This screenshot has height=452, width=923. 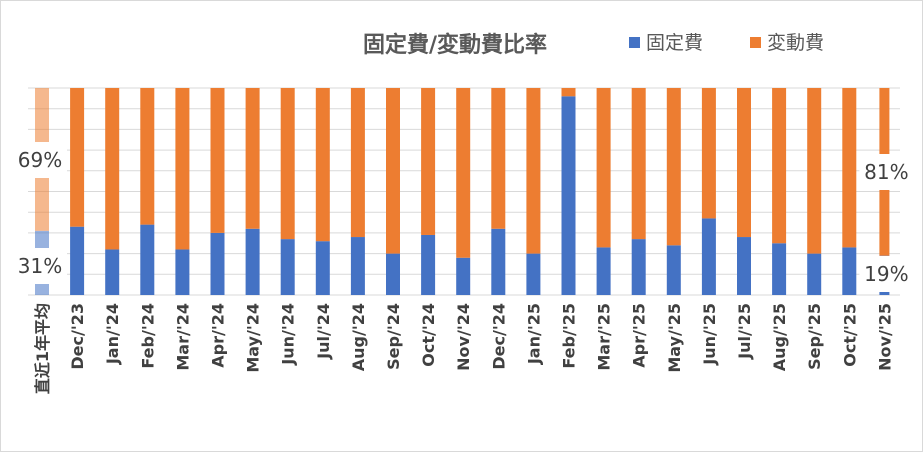 I want to click on x-tick-label: Oct/'25, so click(x=849, y=335).